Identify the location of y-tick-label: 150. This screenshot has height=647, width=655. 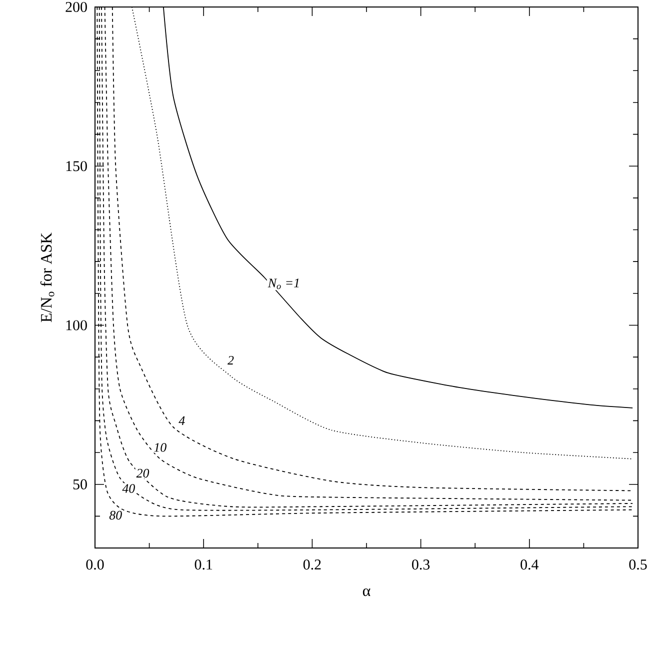
(76, 166).